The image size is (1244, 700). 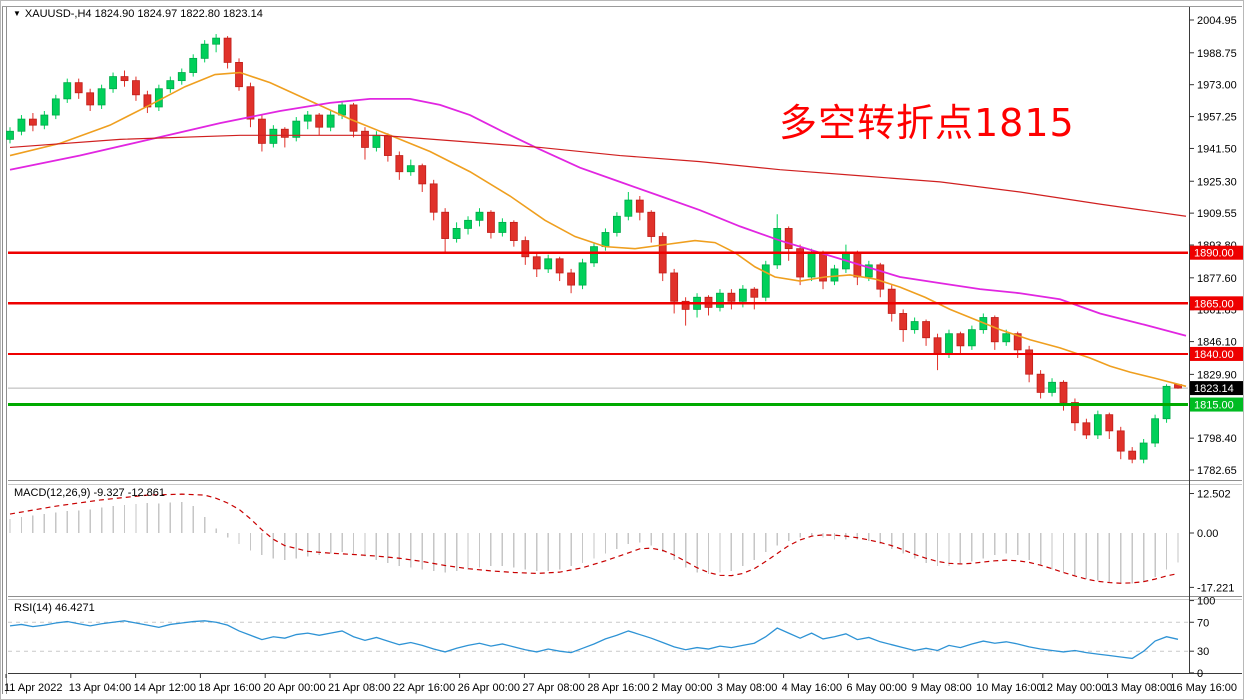 I want to click on rsi-value: 46.4271, so click(x=74, y=608).